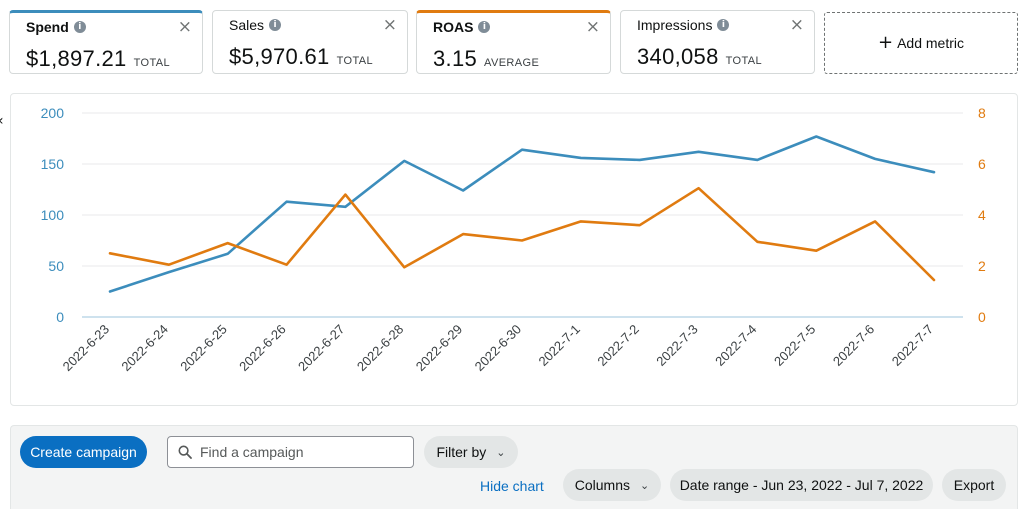 Image resolution: width=1024 pixels, height=509 pixels. I want to click on metric-title: Spend i, so click(56, 27).